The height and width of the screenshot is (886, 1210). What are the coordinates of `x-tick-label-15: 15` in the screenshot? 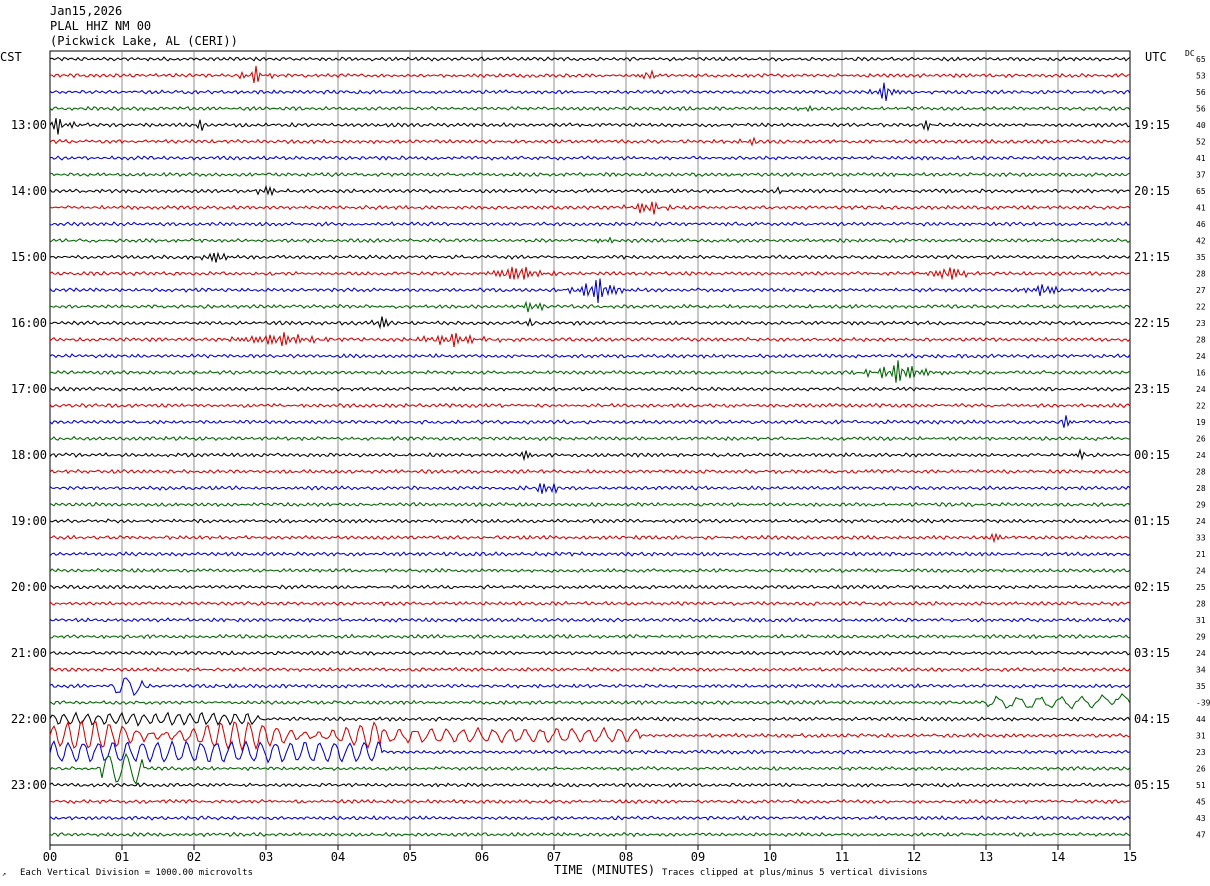 It's located at (1130, 857).